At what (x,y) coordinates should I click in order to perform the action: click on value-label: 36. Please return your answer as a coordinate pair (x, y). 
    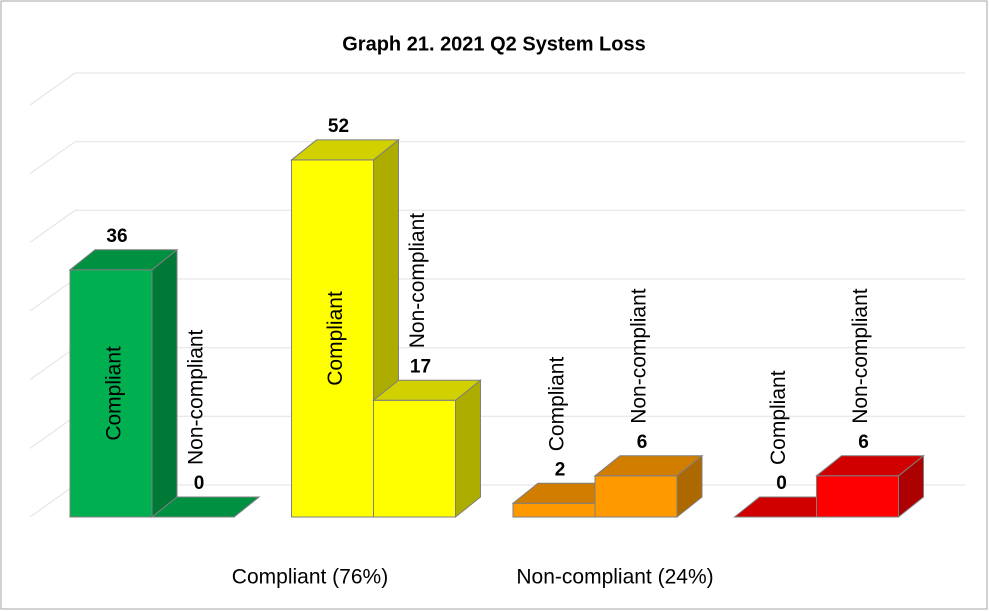
    Looking at the image, I should click on (116, 236).